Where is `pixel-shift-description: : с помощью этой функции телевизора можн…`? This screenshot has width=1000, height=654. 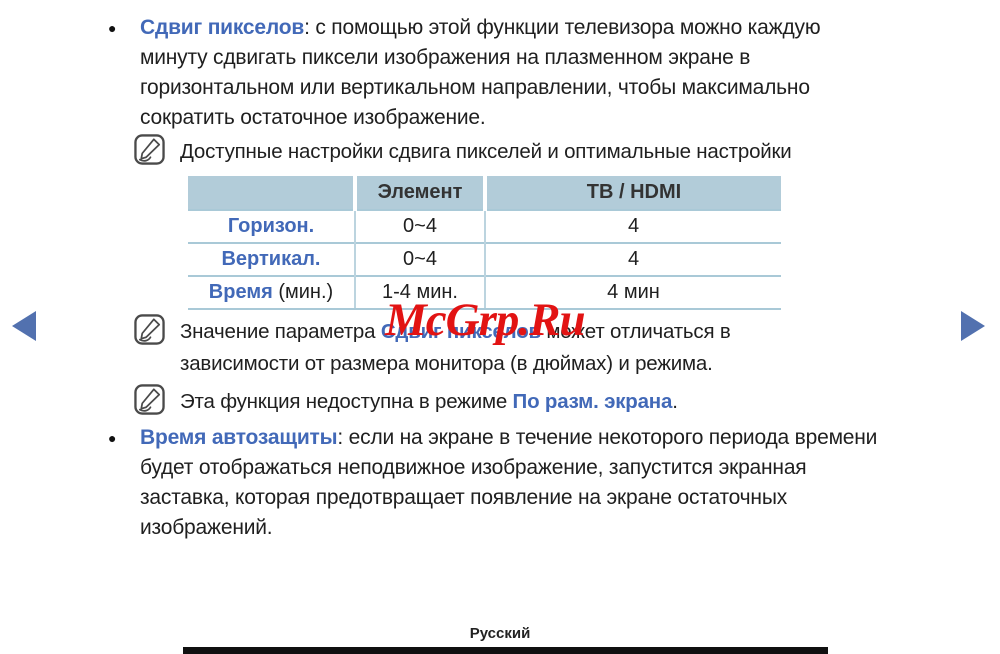 pixel-shift-description: : с помощью этой функции телевизора можн… is located at coordinates (480, 72).